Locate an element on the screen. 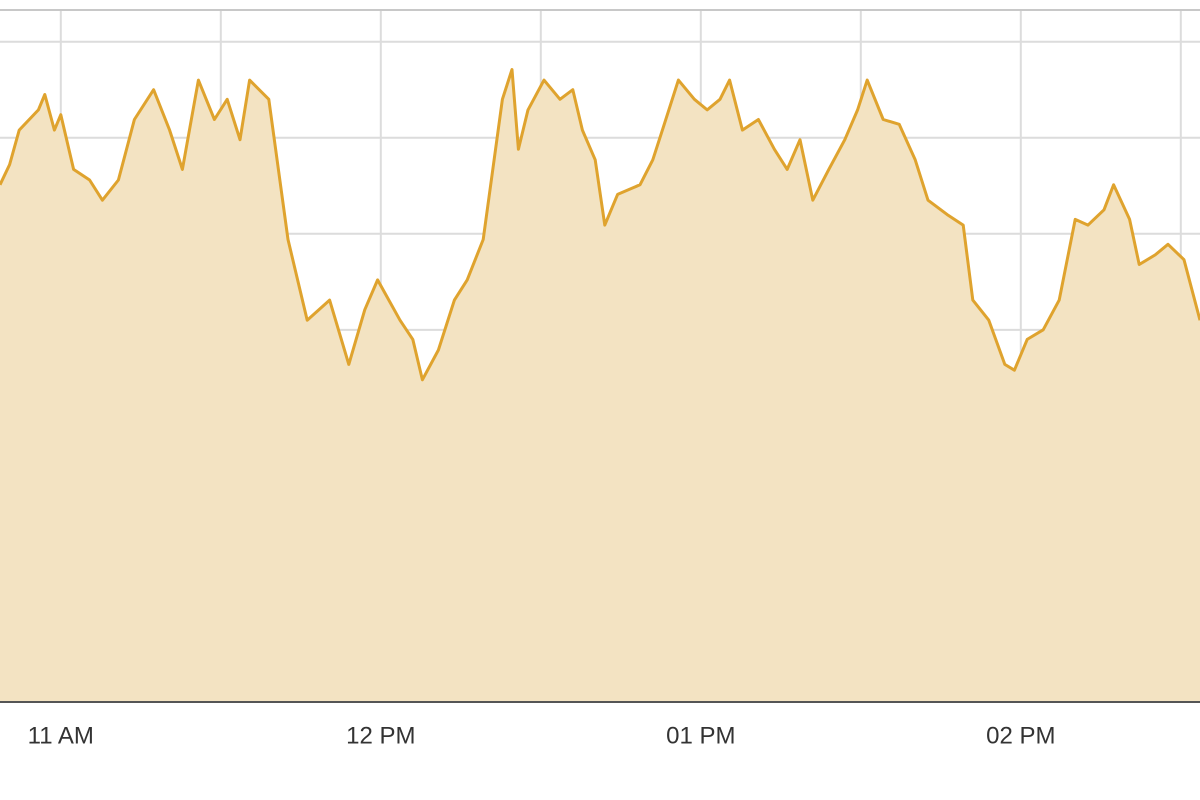 This screenshot has width=1200, height=800. x-tick-label: 02 PM is located at coordinates (1020, 735).